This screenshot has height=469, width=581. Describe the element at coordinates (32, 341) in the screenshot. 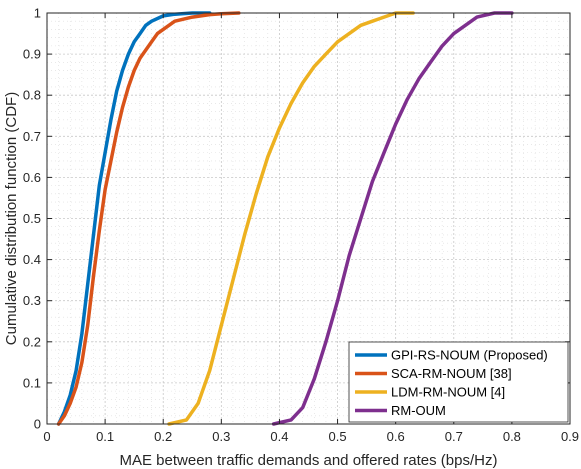

I see `y-tick-label: 0.2` at that location.